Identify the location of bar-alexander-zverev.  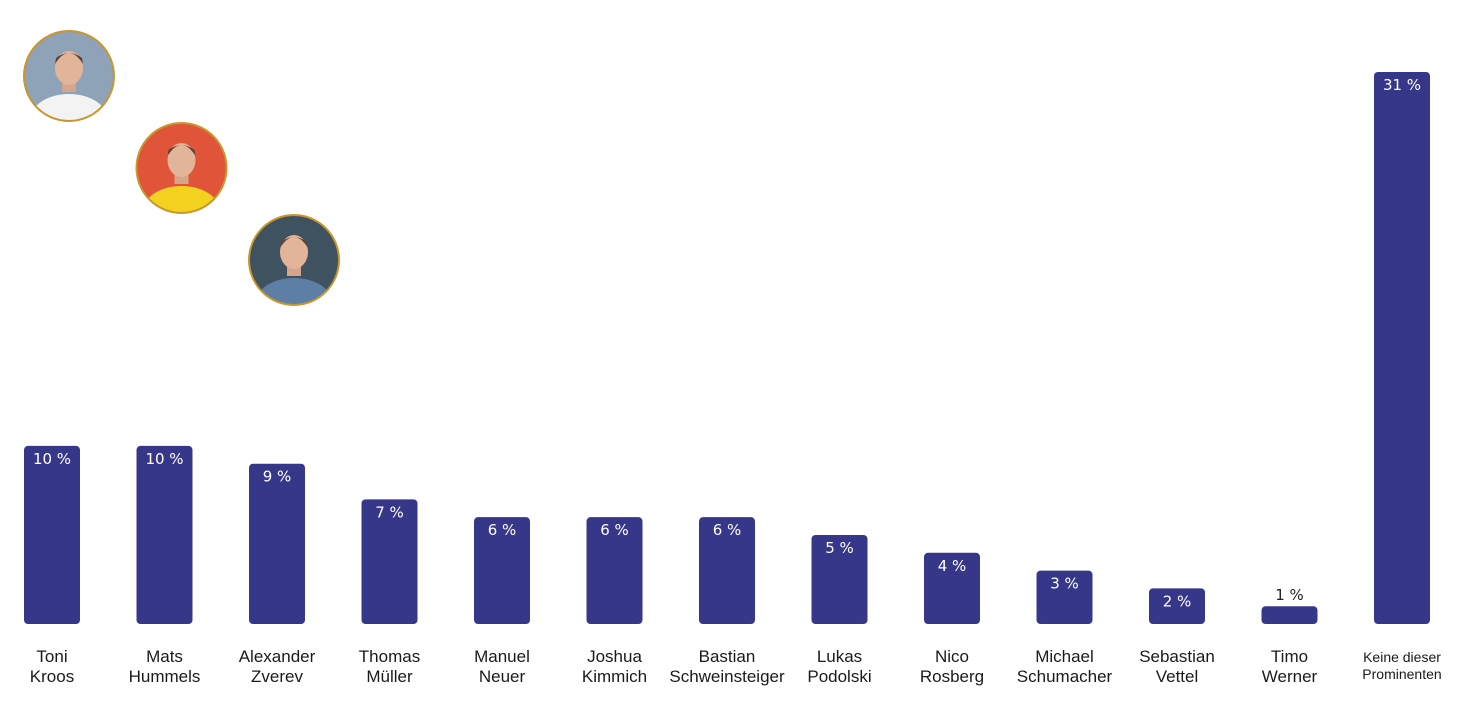
(277, 543).